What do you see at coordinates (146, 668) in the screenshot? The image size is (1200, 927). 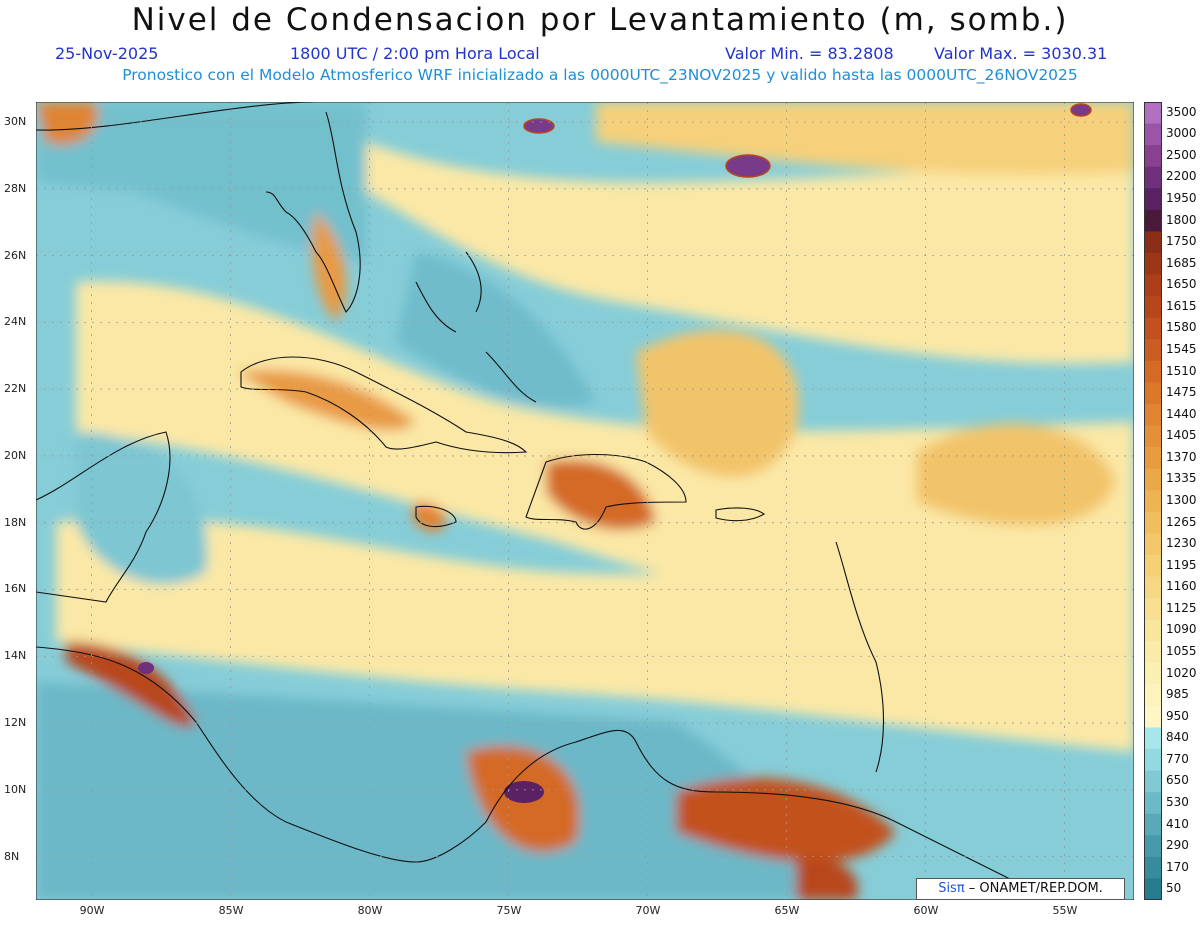 I see `peak-honduras` at bounding box center [146, 668].